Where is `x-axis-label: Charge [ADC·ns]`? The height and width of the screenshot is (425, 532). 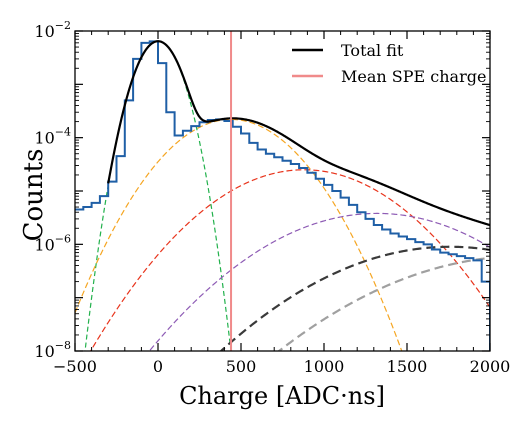 x-axis-label: Charge [ADC·ns] is located at coordinates (282, 396).